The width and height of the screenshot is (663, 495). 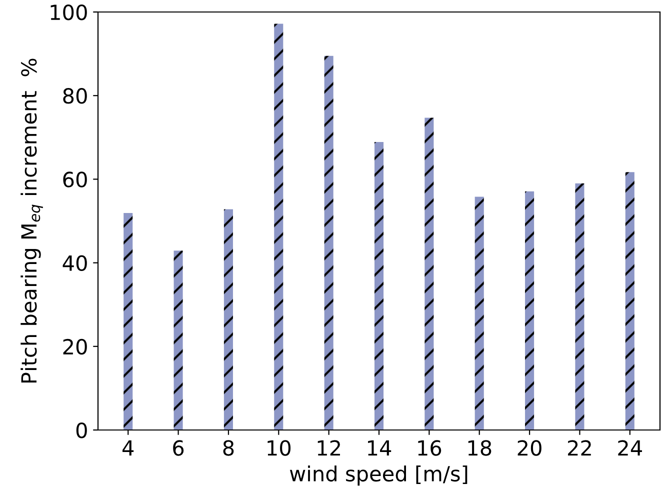 What do you see at coordinates (228, 448) in the screenshot?
I see `x-tick-label: 8` at bounding box center [228, 448].